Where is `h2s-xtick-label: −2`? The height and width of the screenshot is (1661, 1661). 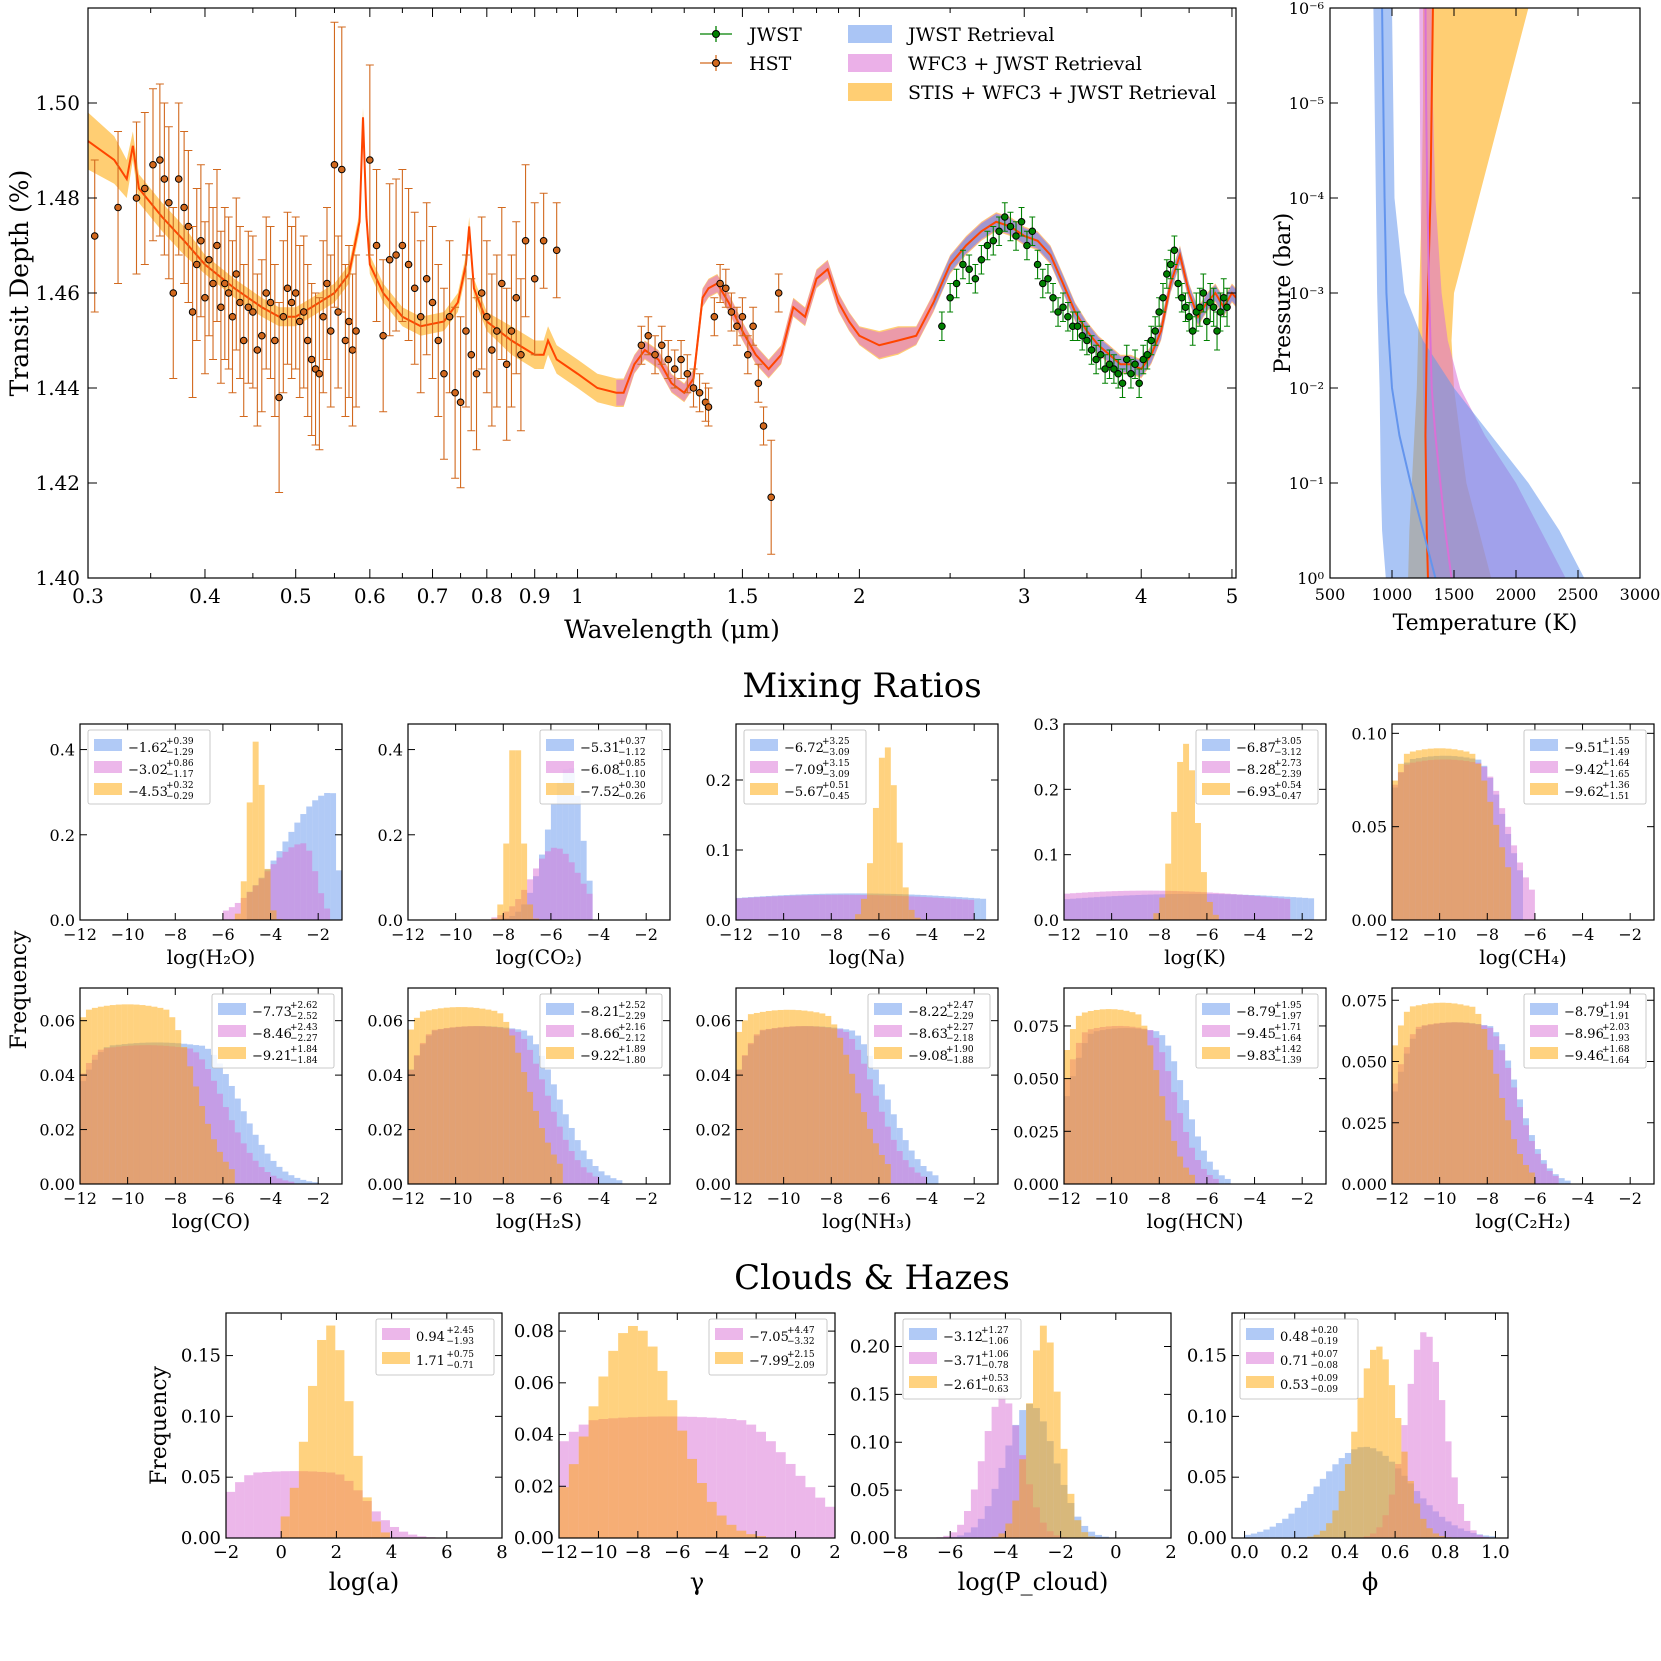 h2s-xtick-label: −2 is located at coordinates (646, 1198).